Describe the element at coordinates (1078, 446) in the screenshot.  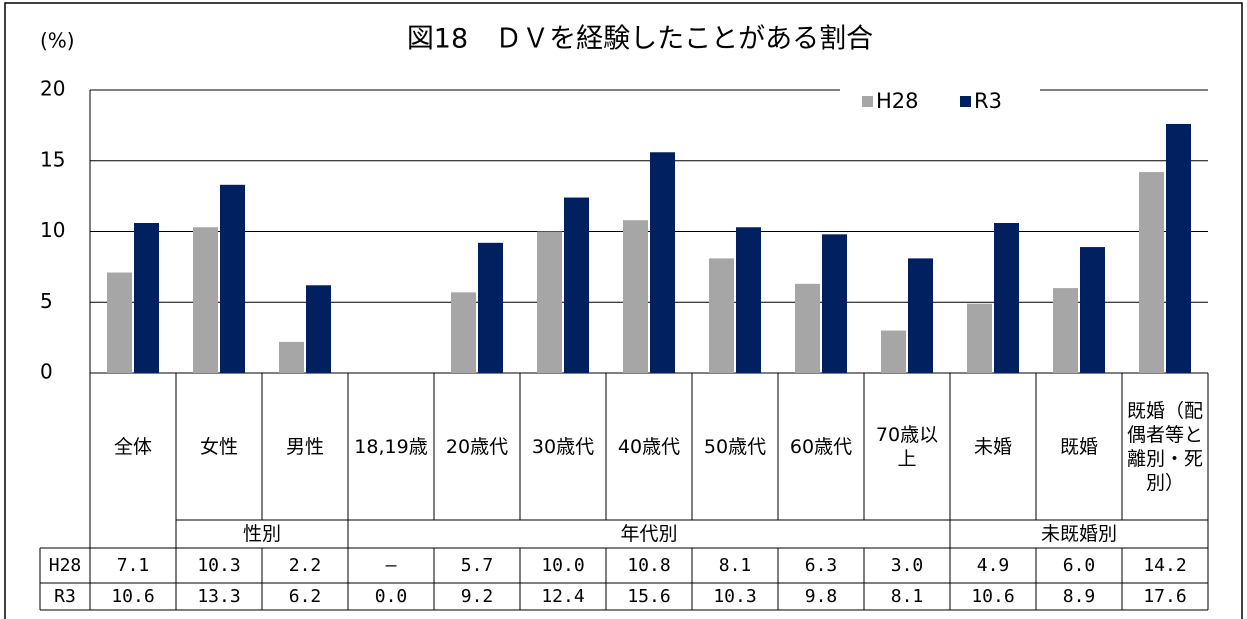
I see `category-label: 既婚` at that location.